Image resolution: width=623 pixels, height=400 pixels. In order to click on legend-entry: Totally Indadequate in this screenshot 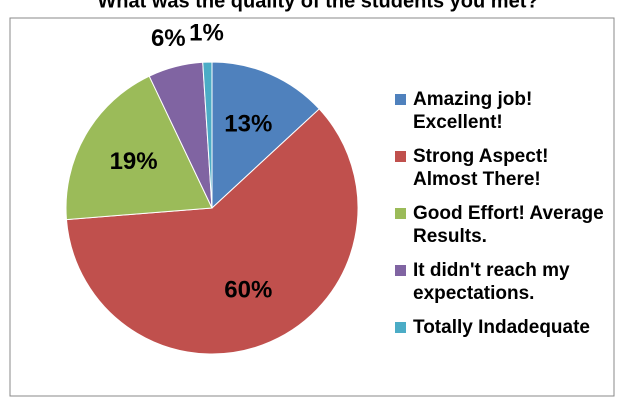, I will do `click(502, 327)`.